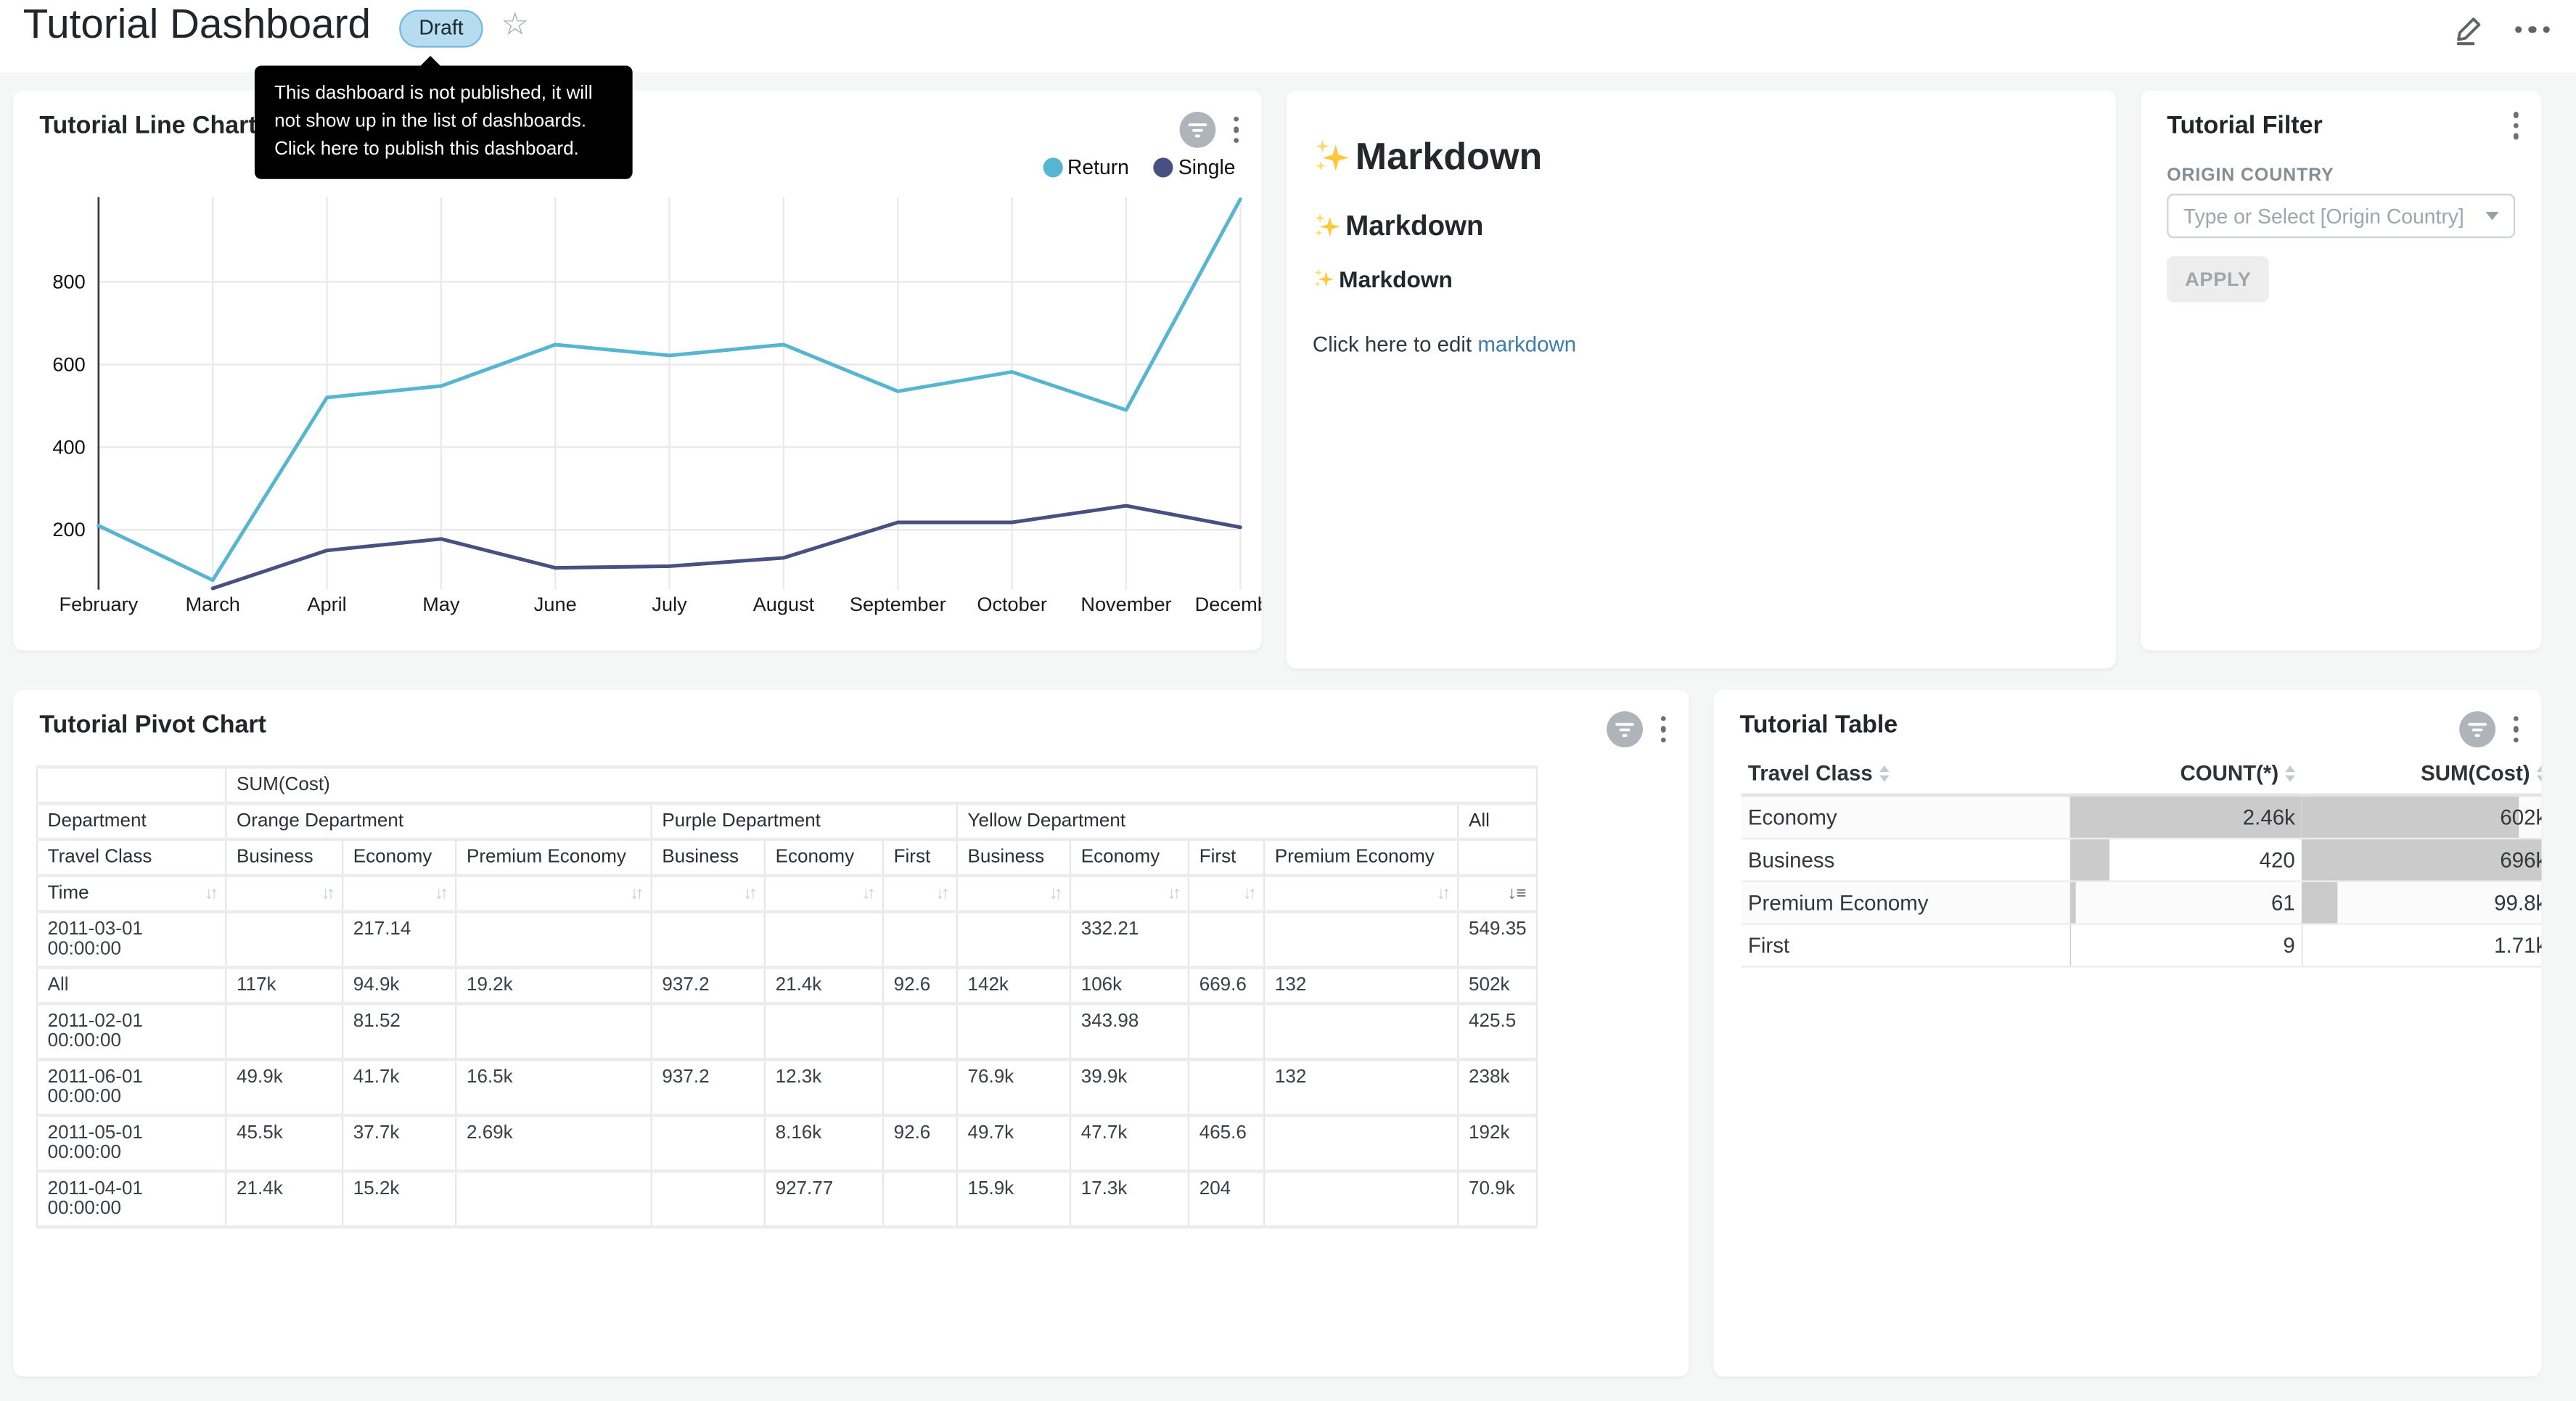 The width and height of the screenshot is (2576, 1401). Describe the element at coordinates (2468, 29) in the screenshot. I see `edit-dashboard-button` at that location.